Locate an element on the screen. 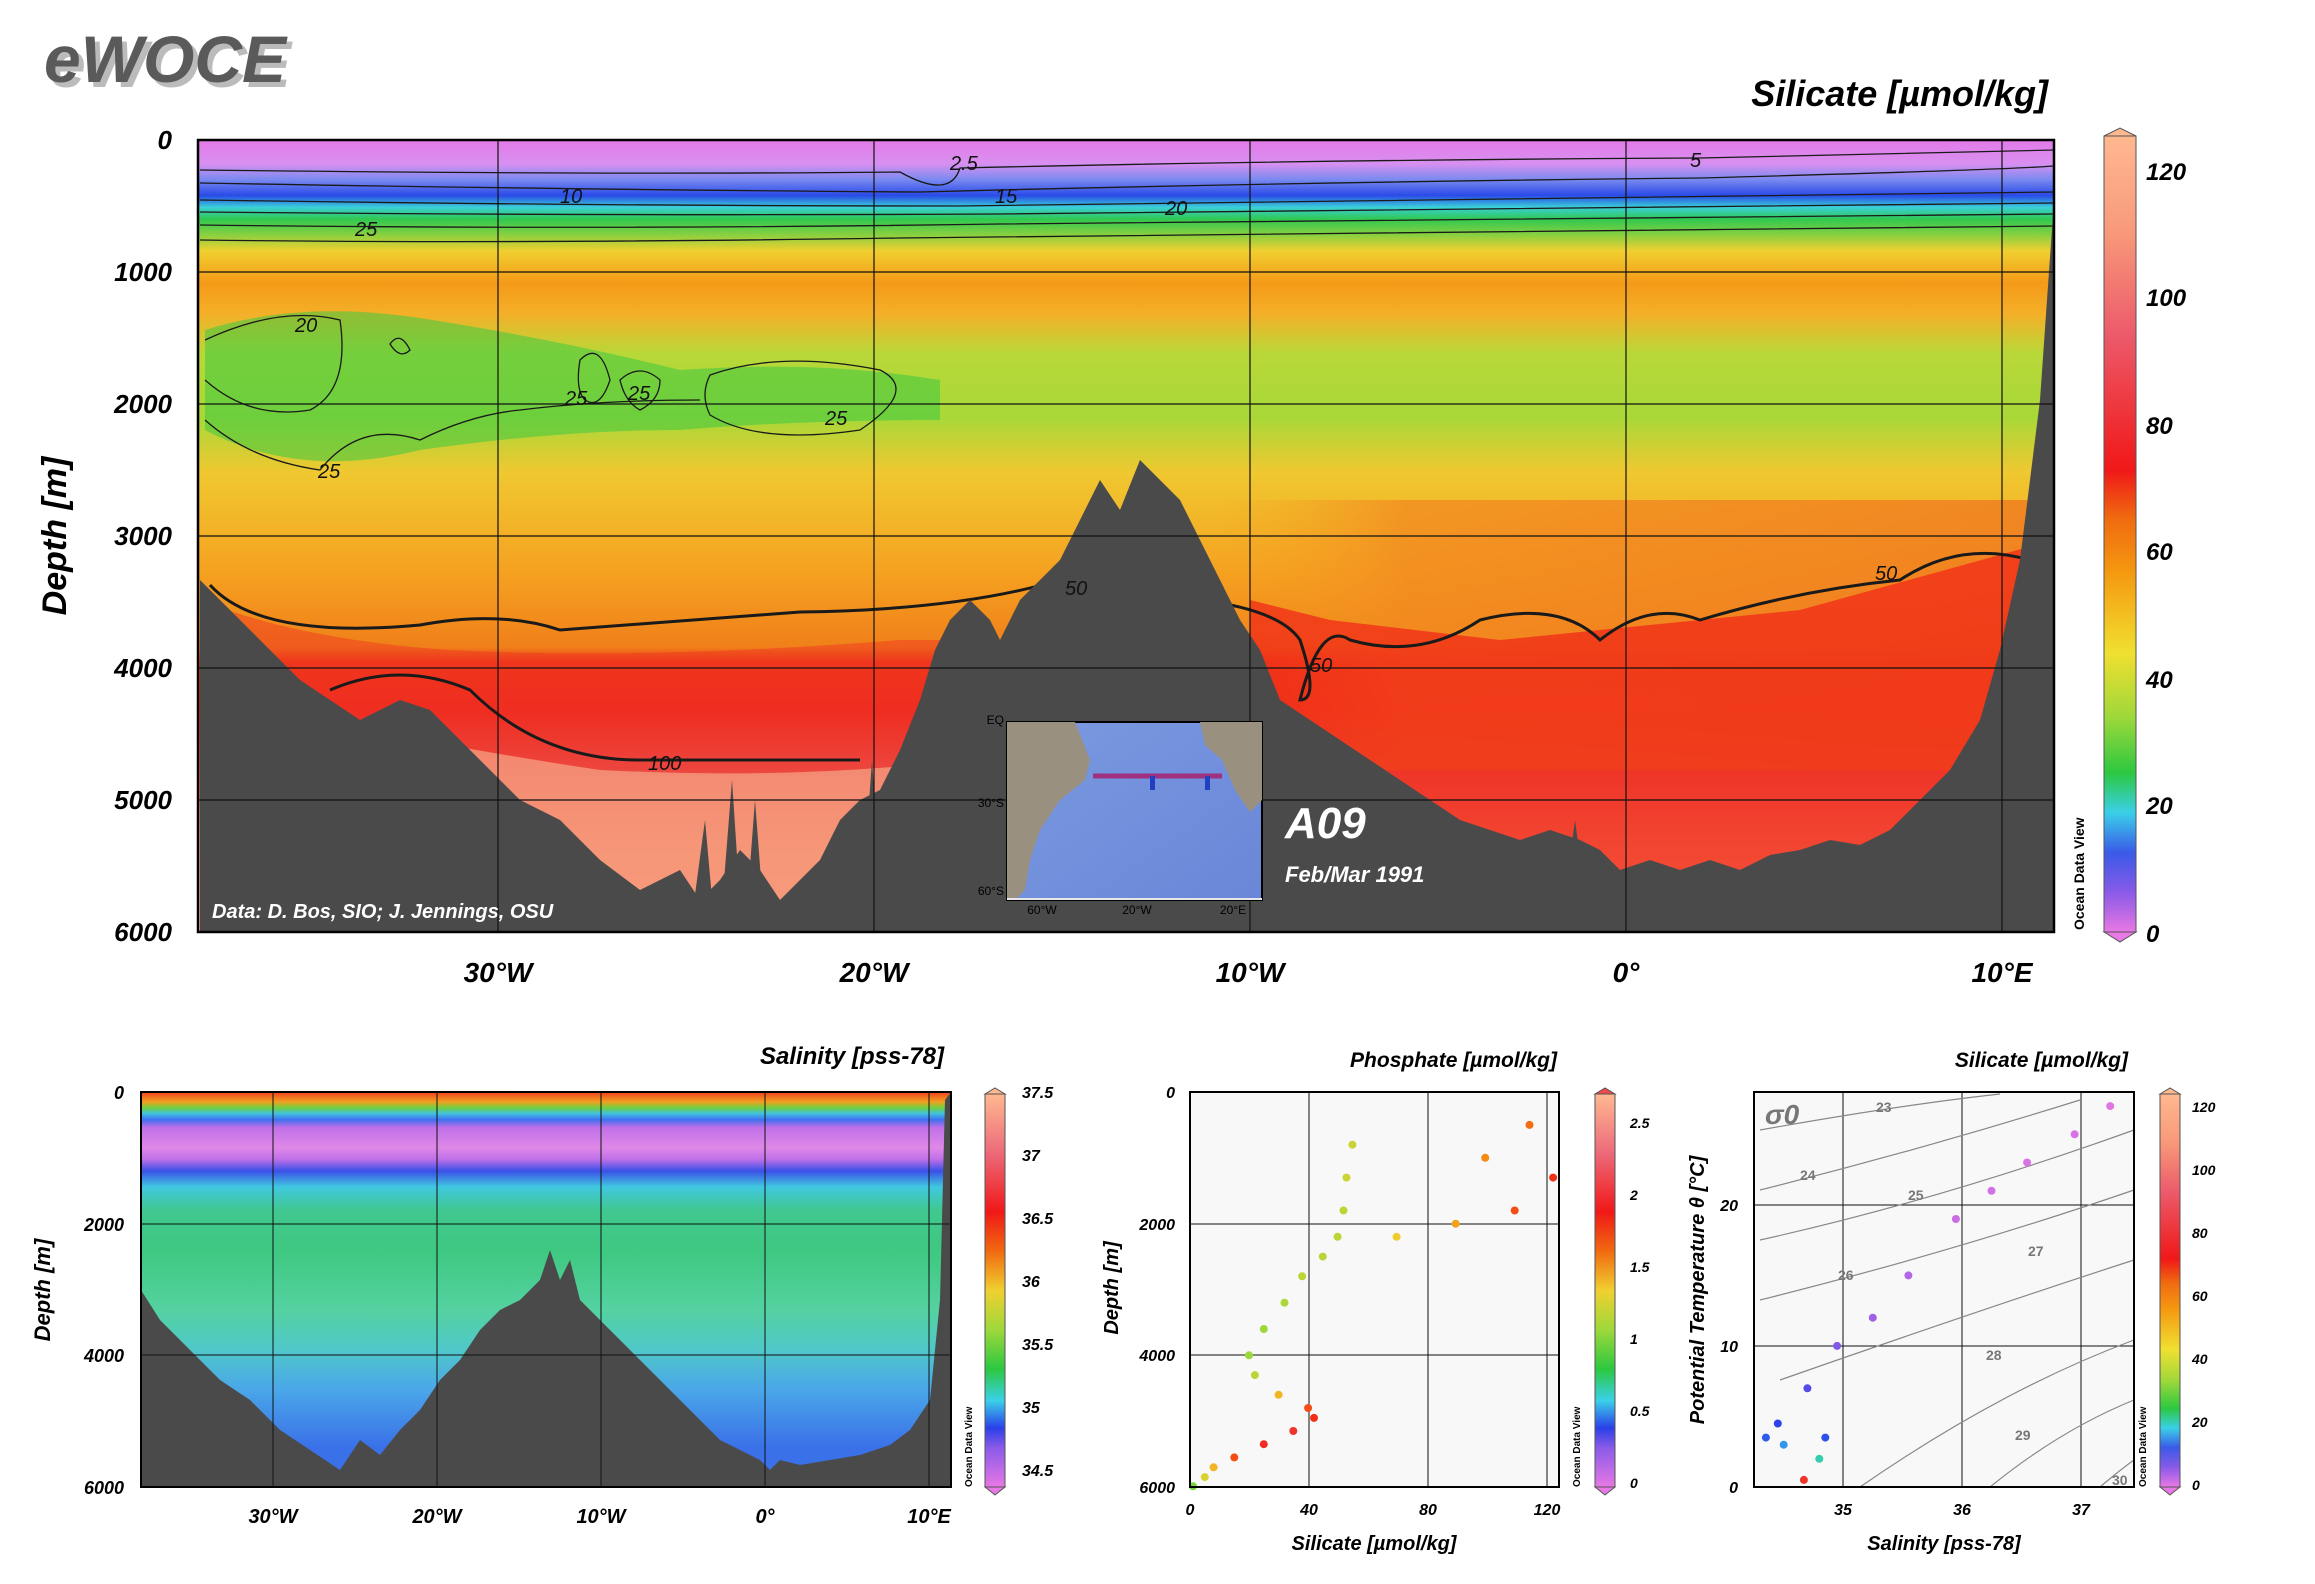  ts-colorbar: 120 100 80 60 40 20 0 Ocean Data View is located at coordinates (2177, 1291).